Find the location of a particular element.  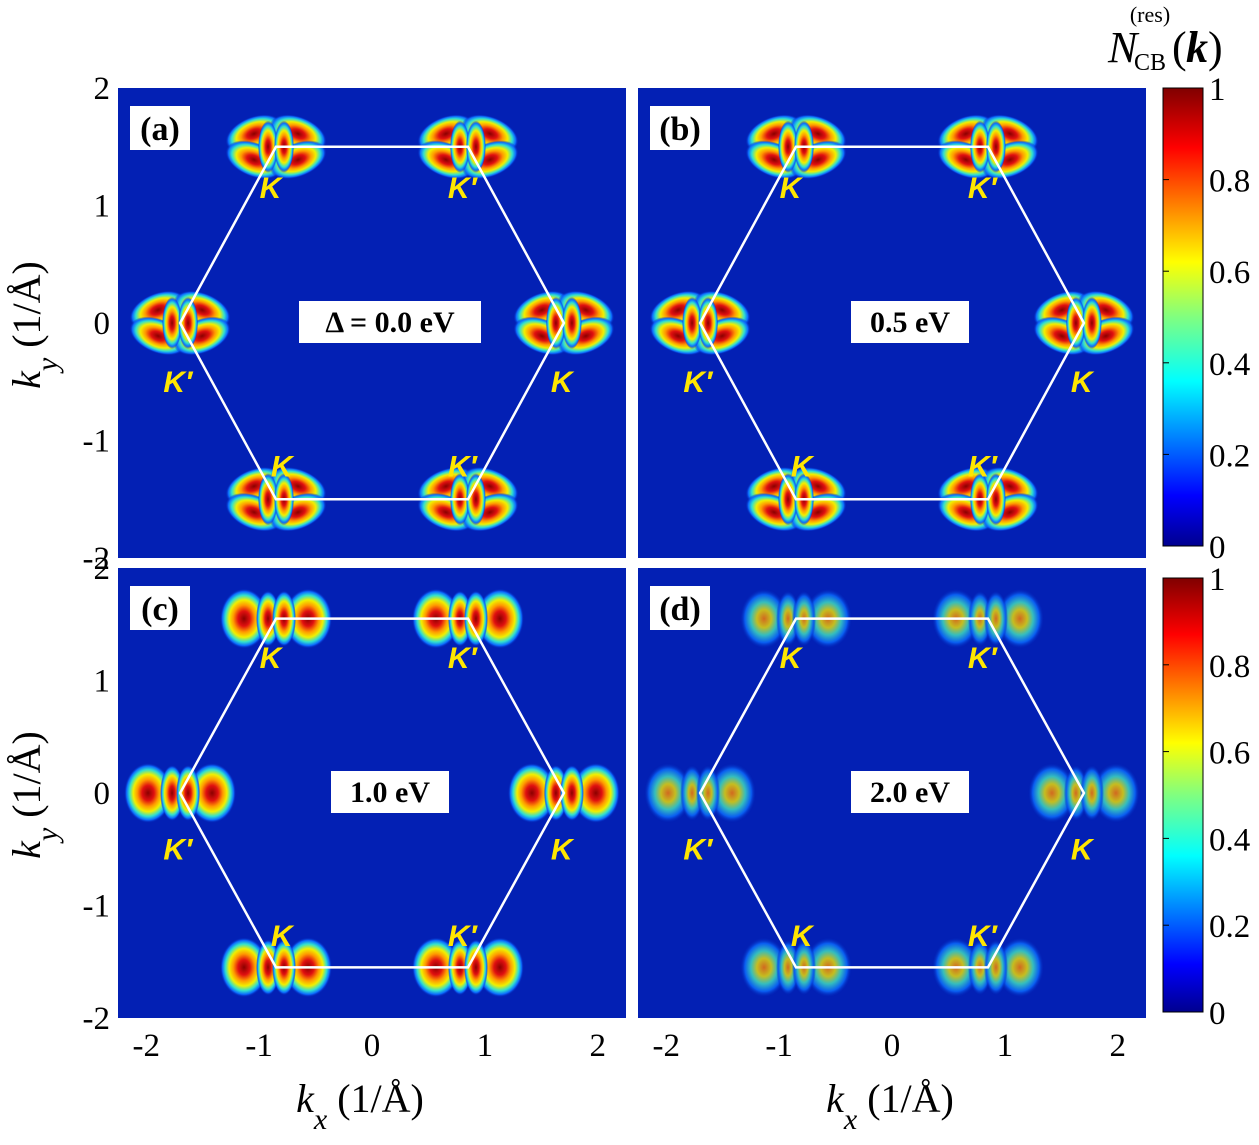

colorbar-top: 0 0.2 0.4 0.6 0.8 1 is located at coordinates (1206, 319).